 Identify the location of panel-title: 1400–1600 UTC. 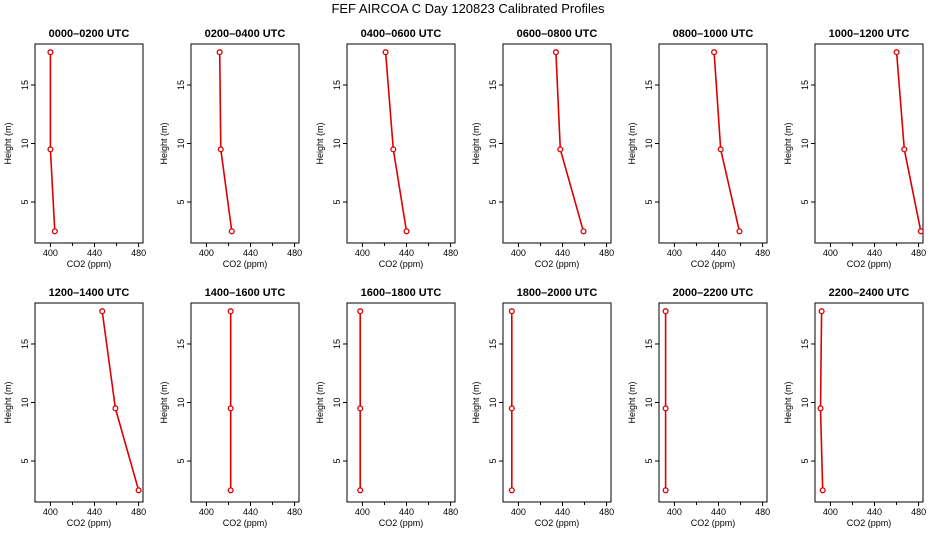
(245, 293).